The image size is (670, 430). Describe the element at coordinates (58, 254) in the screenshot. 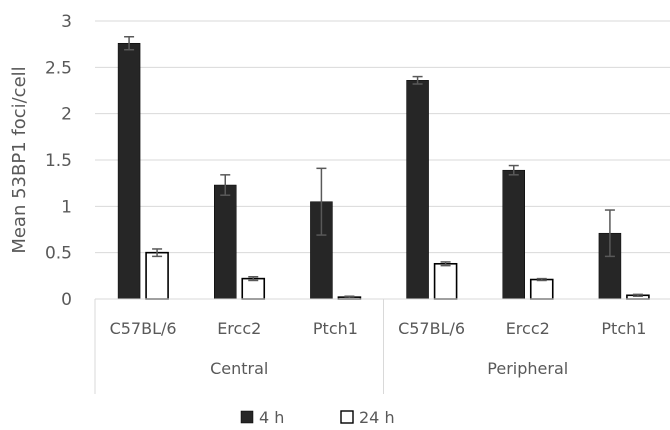

I see `y-tick-label: 0.5` at that location.